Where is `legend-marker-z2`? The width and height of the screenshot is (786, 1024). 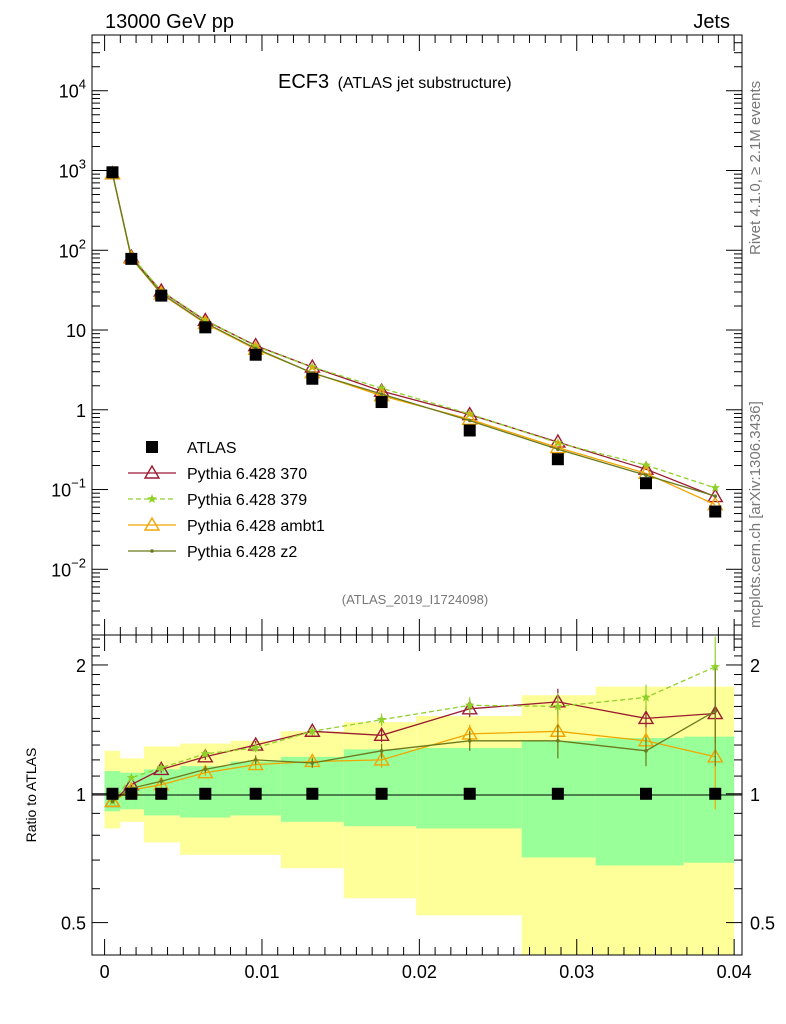 legend-marker-z2 is located at coordinates (152, 551).